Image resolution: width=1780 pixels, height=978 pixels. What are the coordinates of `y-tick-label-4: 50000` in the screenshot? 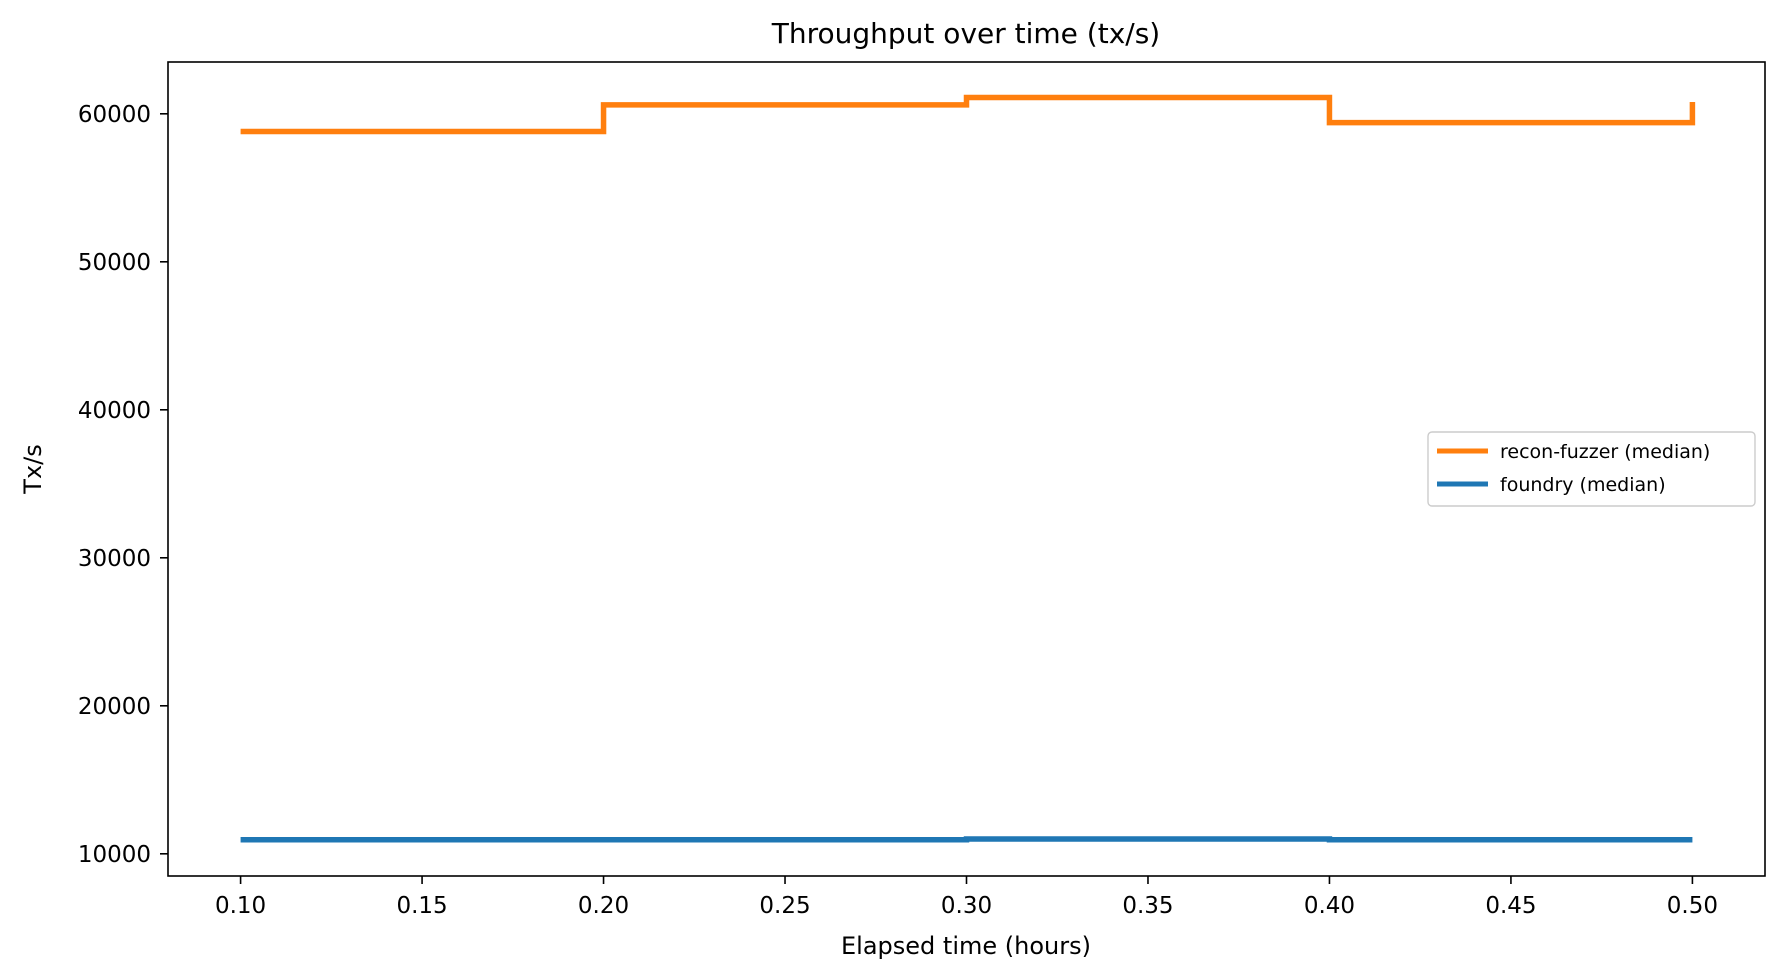 It's located at (114, 263).